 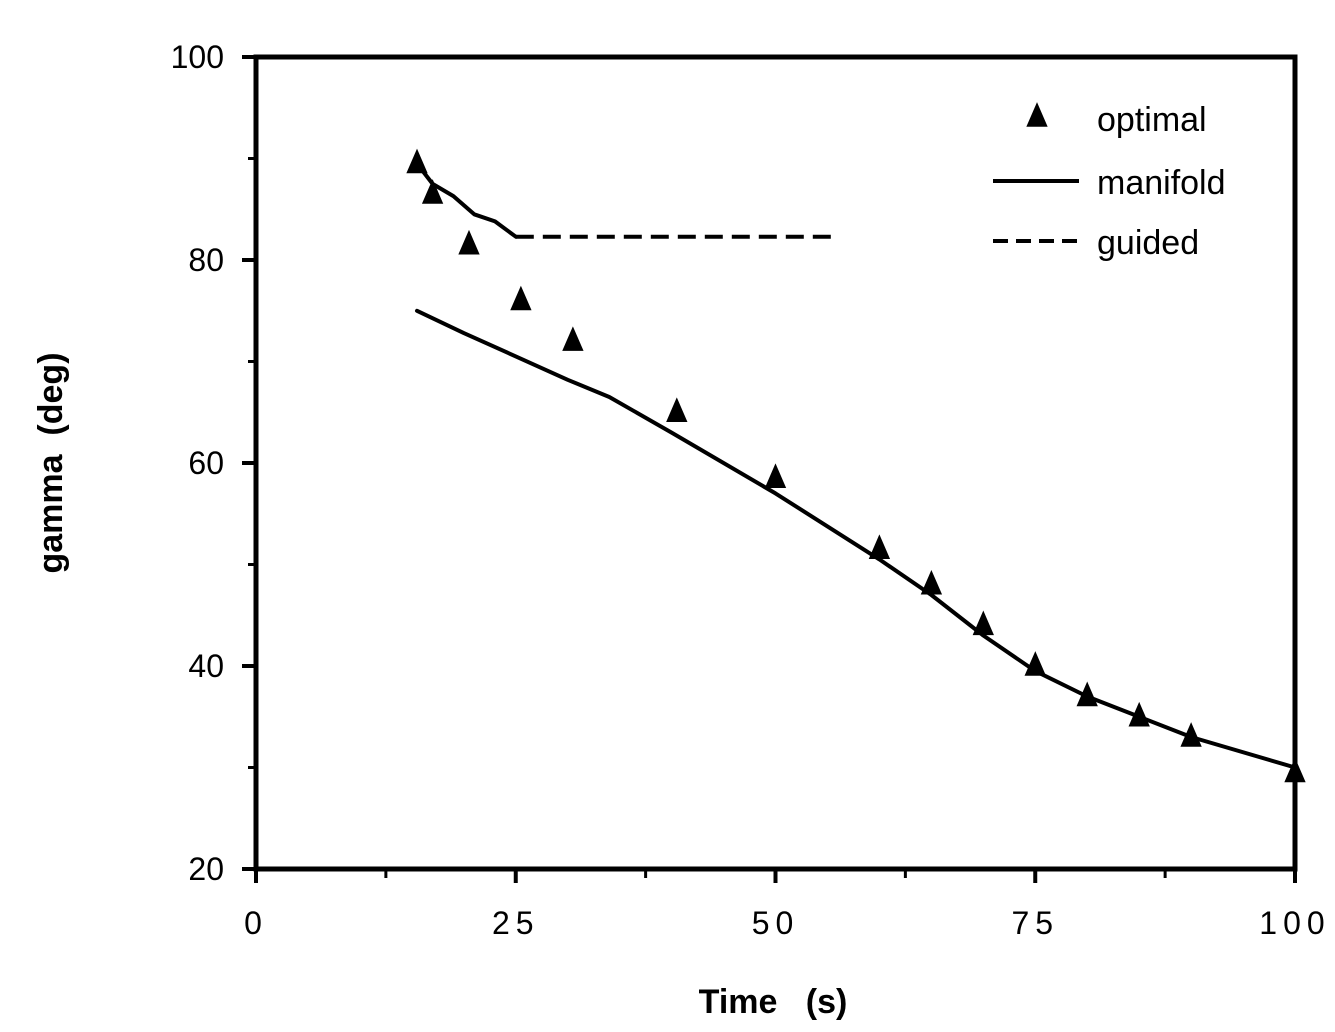 I want to click on x-tick-label: 100, so click(x=1294, y=923).